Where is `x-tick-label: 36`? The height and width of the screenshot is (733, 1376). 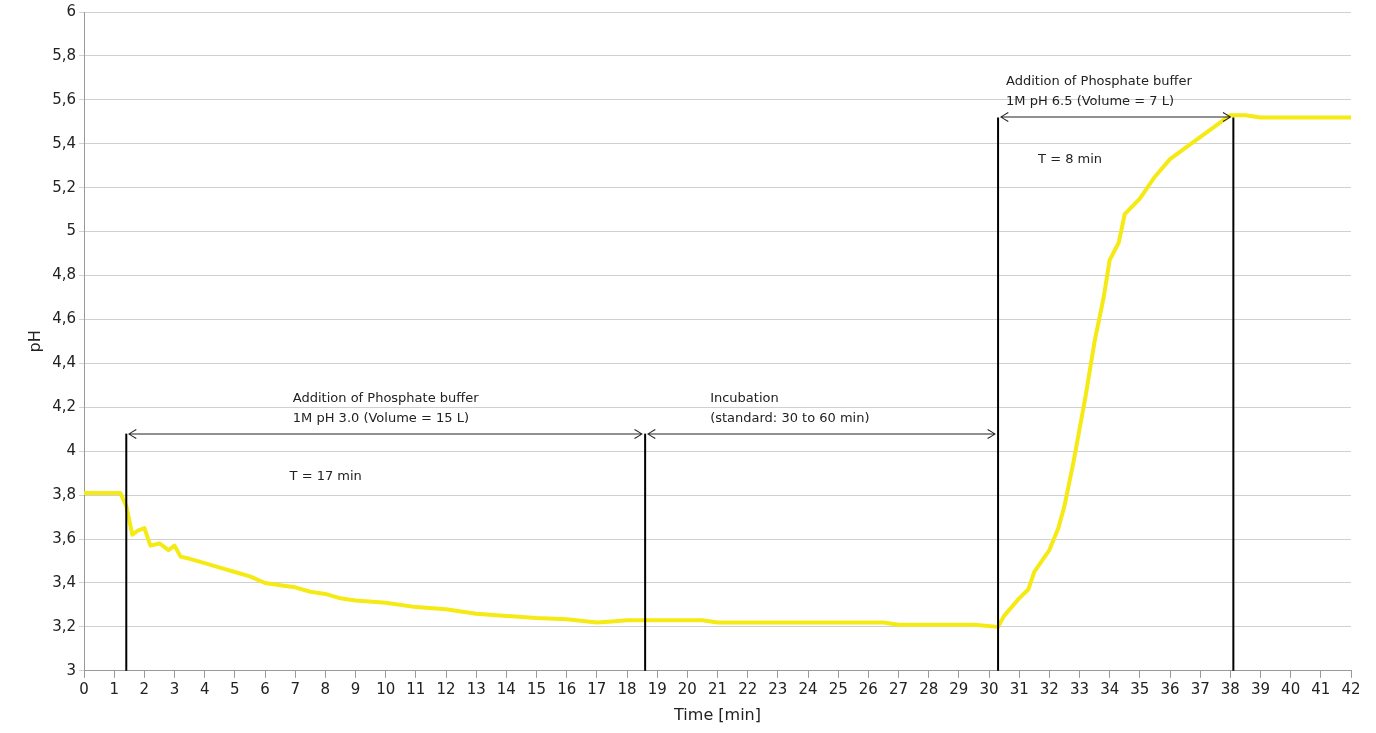
x-tick-label: 36 is located at coordinates (1170, 688).